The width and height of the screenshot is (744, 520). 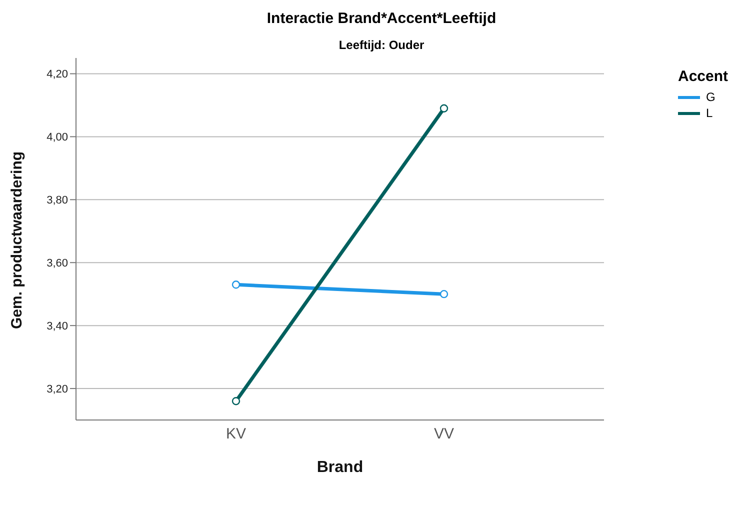 I want to click on y-tick-label: 3,20, so click(x=57, y=389).